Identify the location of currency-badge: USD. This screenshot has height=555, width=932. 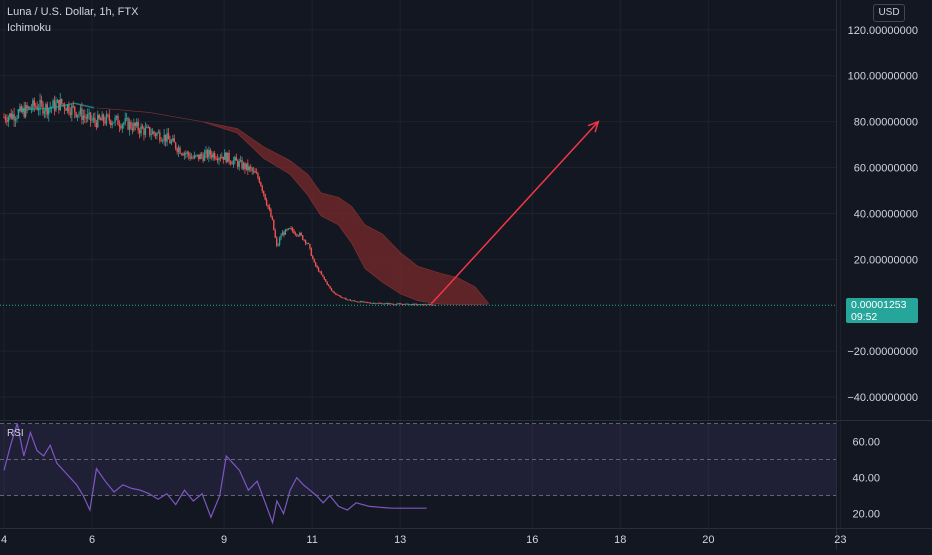
(889, 13).